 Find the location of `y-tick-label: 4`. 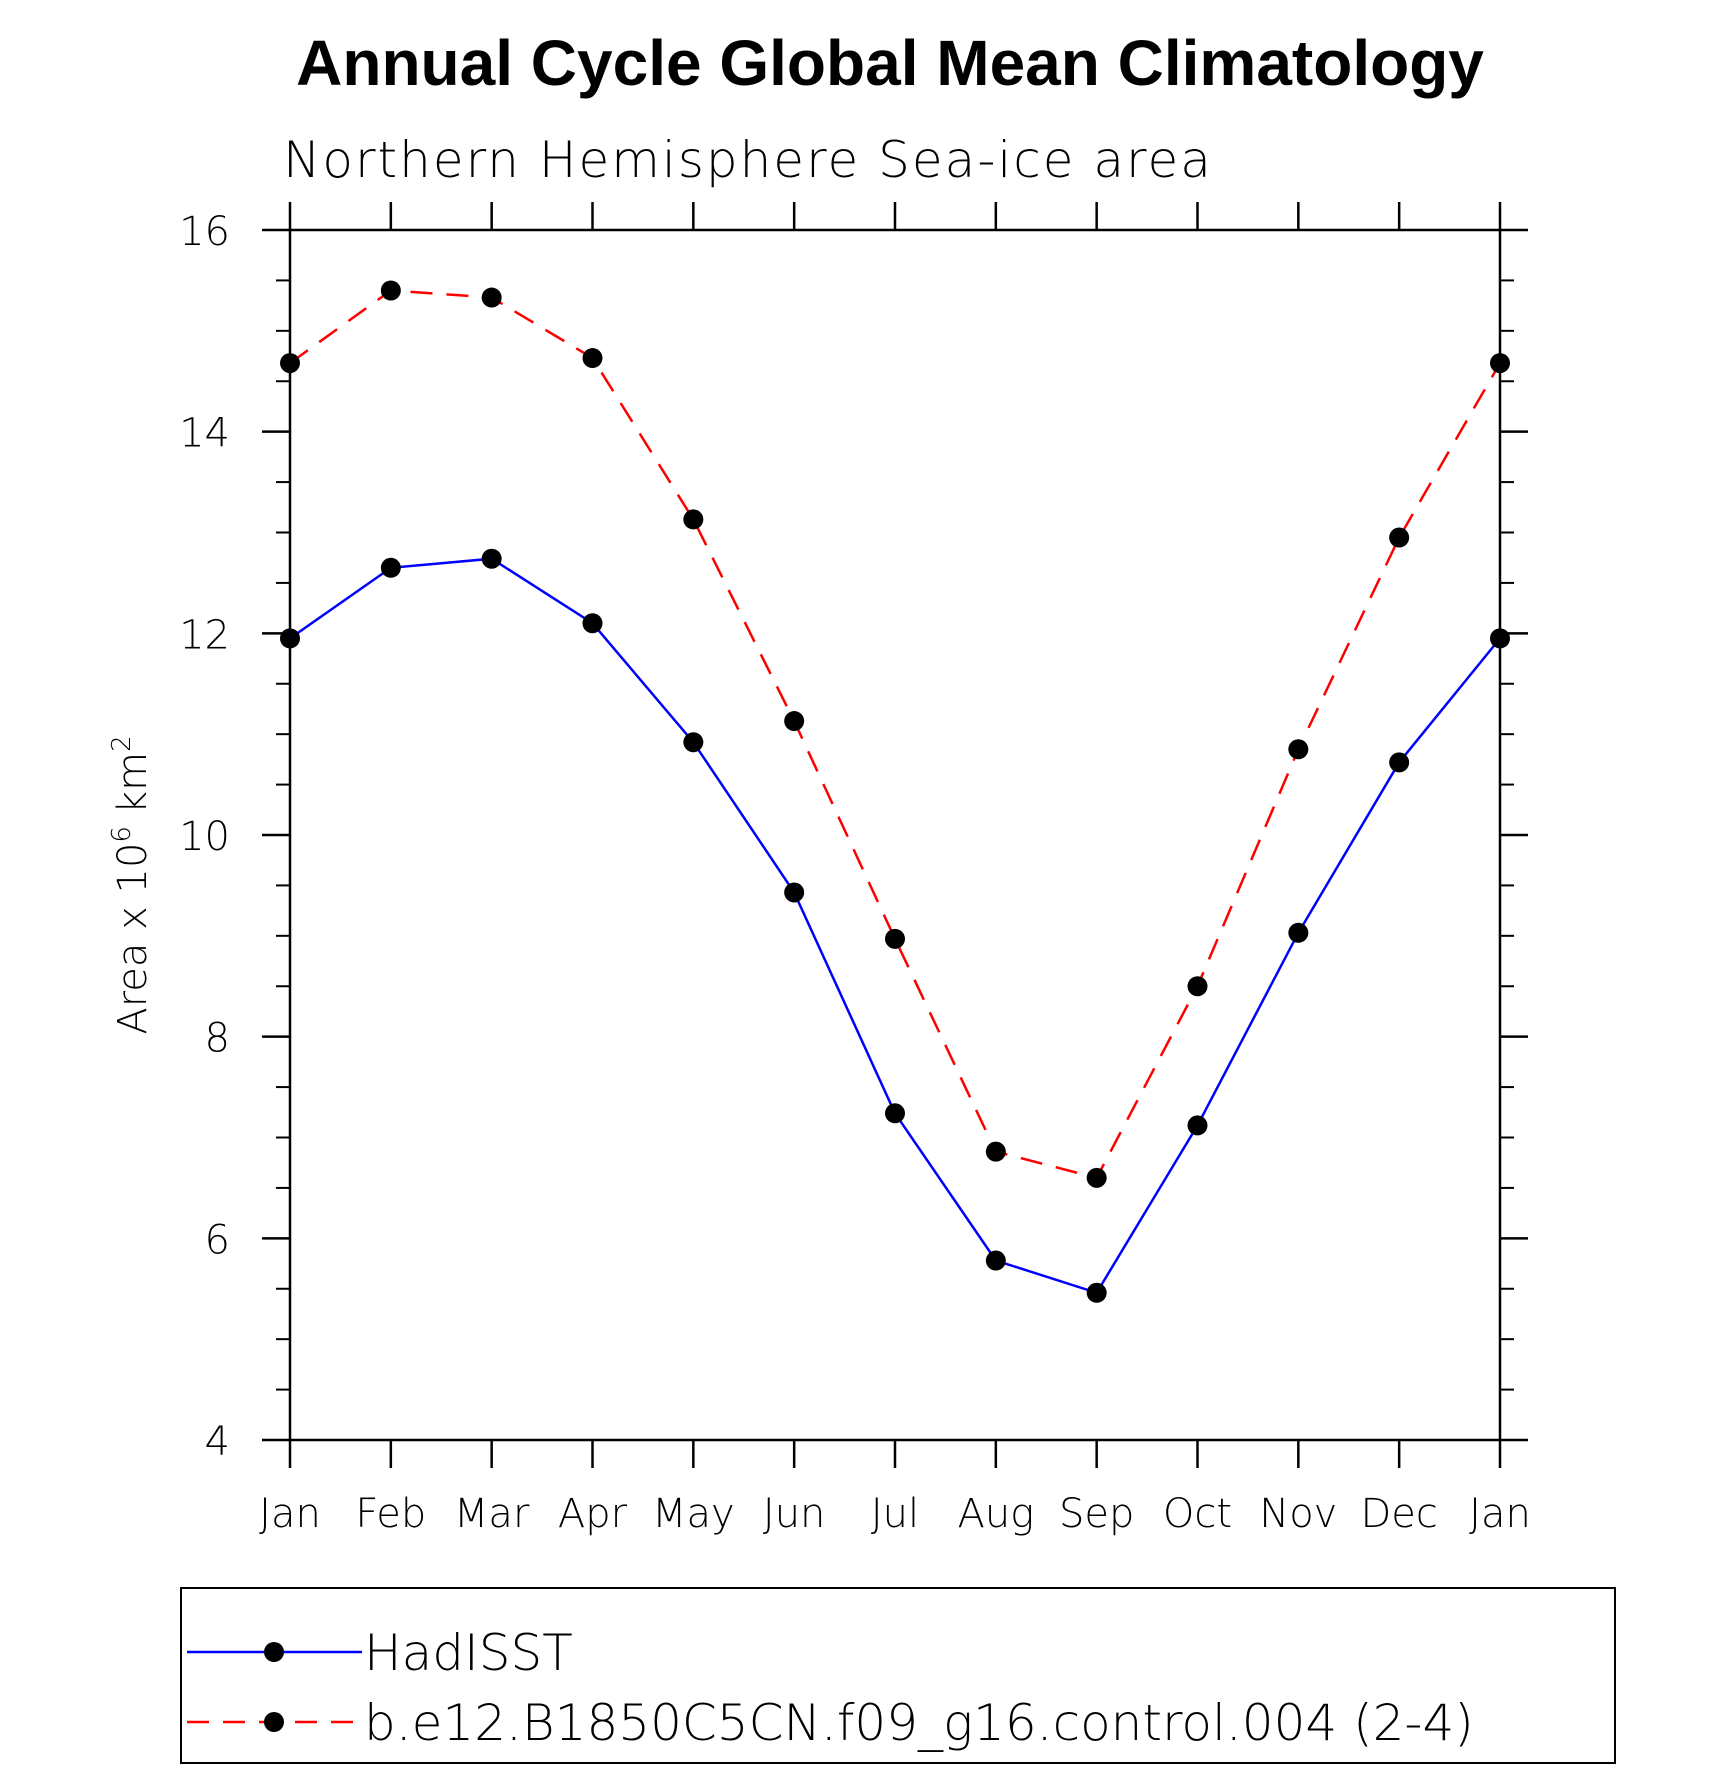

y-tick-label: 4 is located at coordinates (217, 1442).